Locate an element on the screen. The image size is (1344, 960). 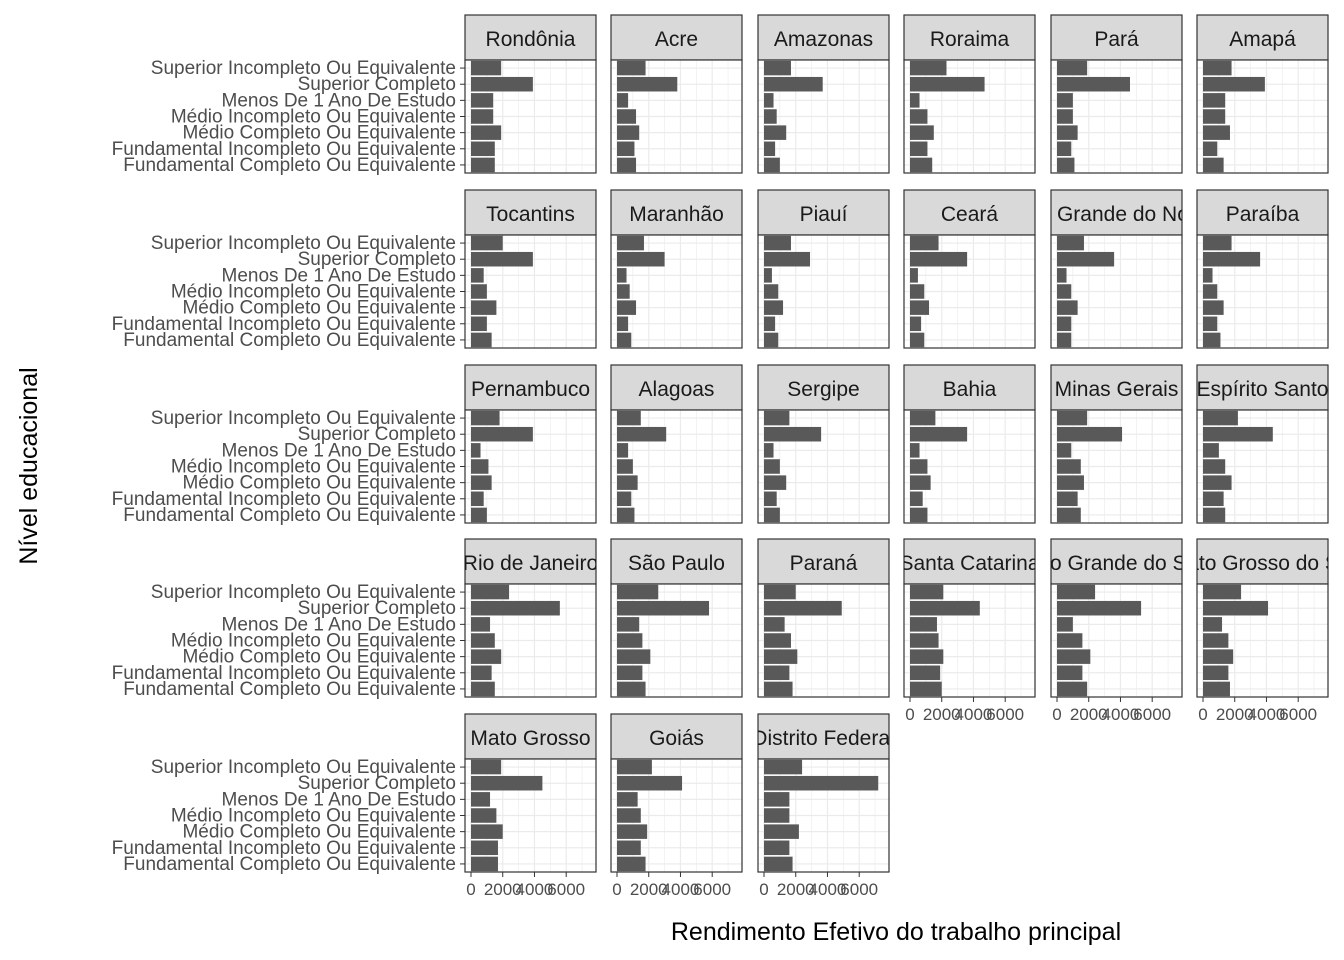
facet-strip-label: Ceará is located at coordinates (970, 214).